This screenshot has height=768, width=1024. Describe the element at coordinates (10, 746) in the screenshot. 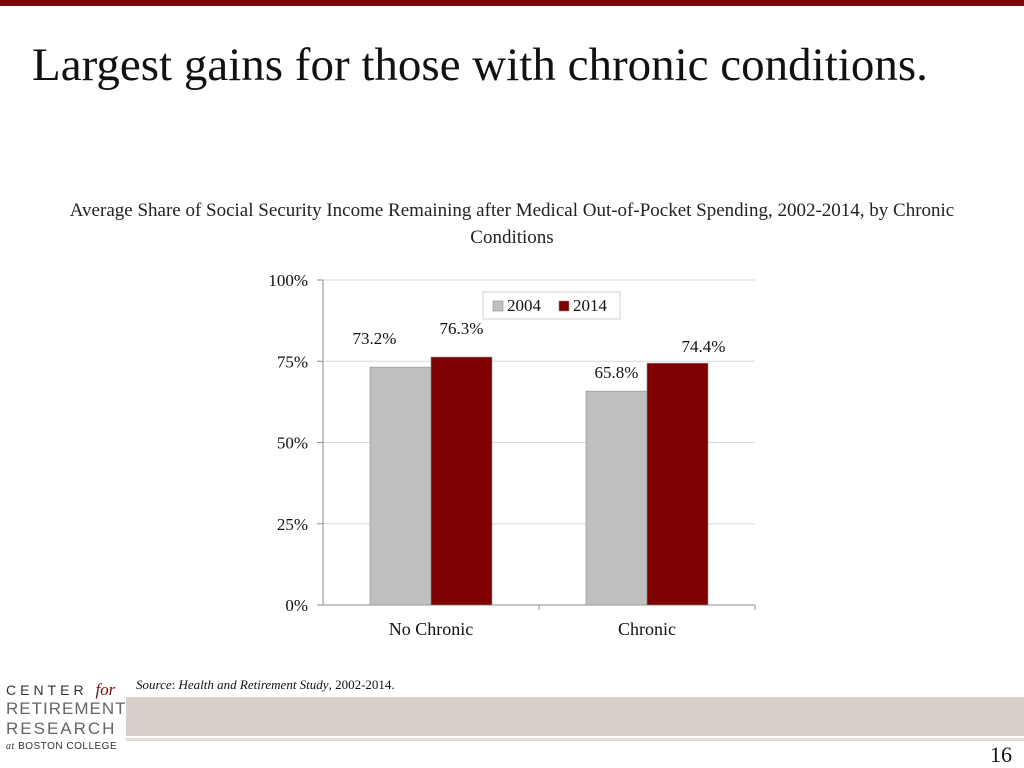

I see `logo-at-text: at` at that location.